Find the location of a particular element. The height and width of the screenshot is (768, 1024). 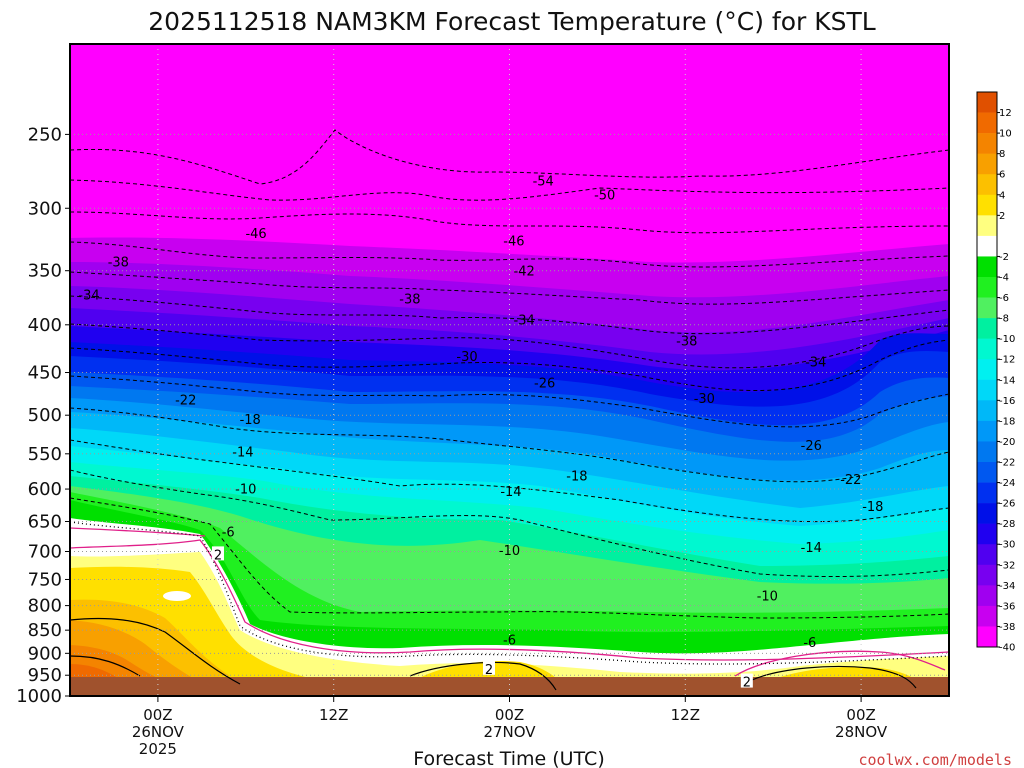

colorbar-label-4: 4 is located at coordinates (1002, 195).